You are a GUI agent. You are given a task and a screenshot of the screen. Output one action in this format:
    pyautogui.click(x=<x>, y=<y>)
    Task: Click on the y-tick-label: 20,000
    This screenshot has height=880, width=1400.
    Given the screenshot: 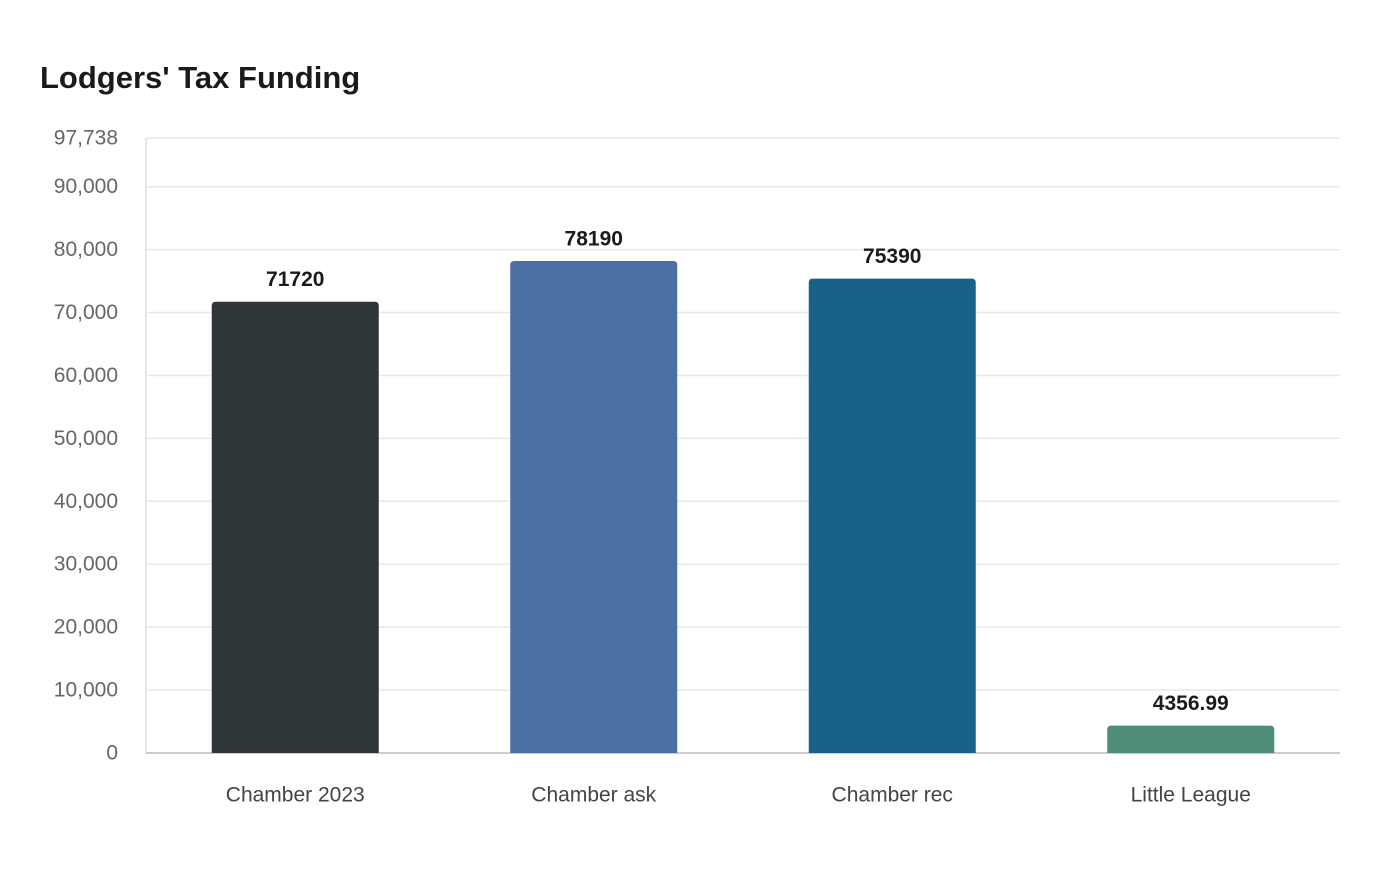 What is the action you would take?
    pyautogui.click(x=86, y=627)
    